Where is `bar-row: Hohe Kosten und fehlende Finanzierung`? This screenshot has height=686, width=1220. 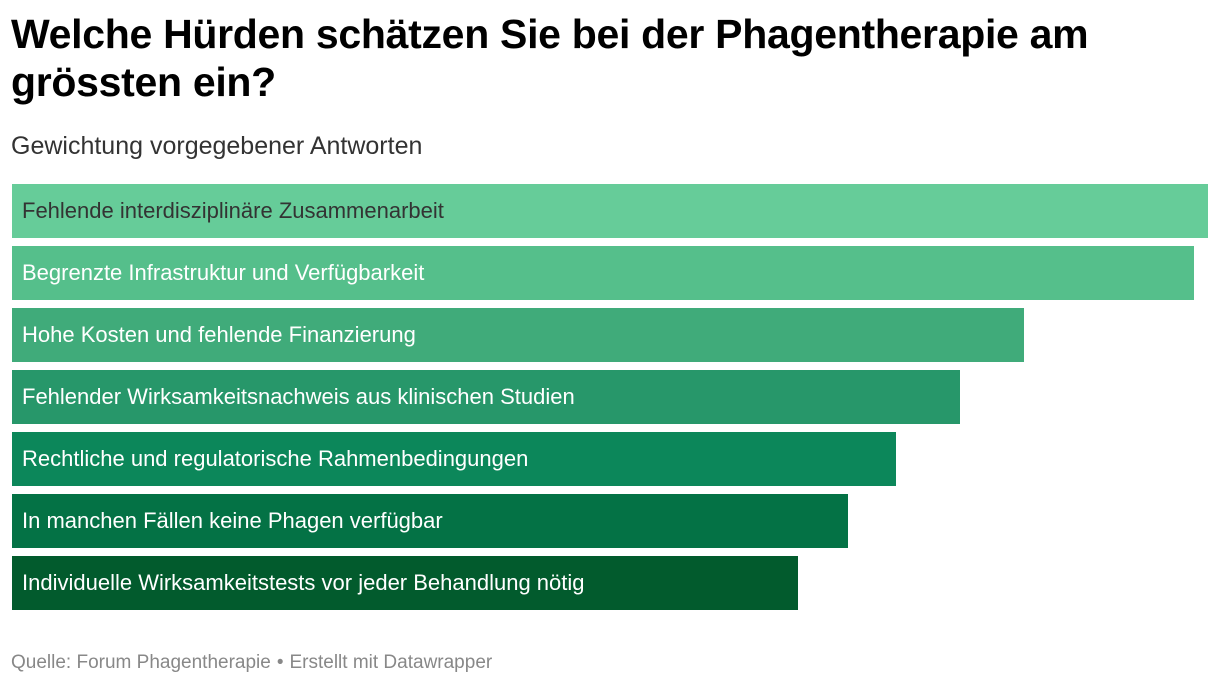 bar-row: Hohe Kosten und fehlende Finanzierung is located at coordinates (610, 335).